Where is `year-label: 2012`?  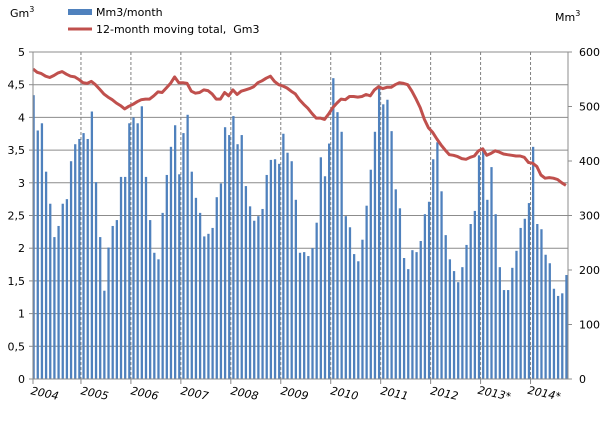 year-label: 2012 is located at coordinates (444, 393).